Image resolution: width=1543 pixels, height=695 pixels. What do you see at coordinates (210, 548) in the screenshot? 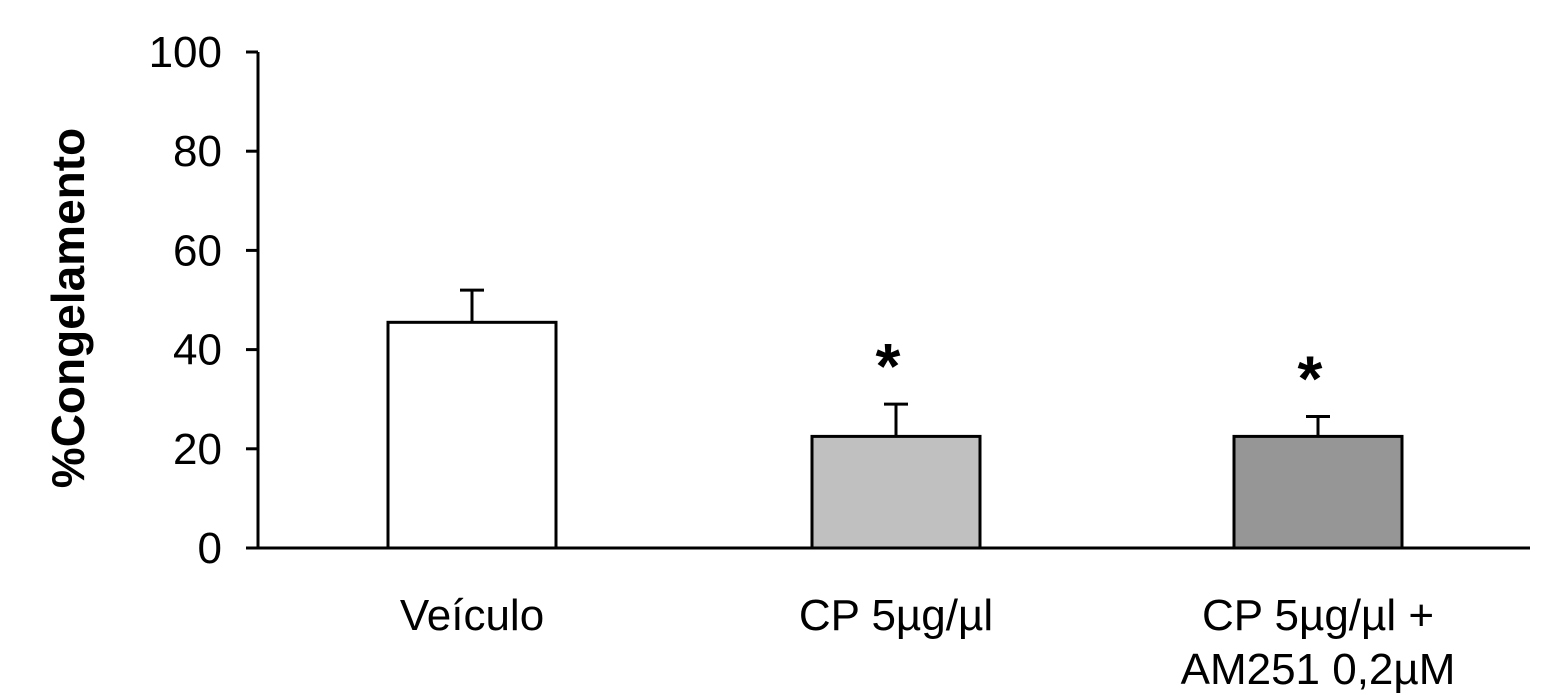
I see `y-tick-label: 0` at bounding box center [210, 548].